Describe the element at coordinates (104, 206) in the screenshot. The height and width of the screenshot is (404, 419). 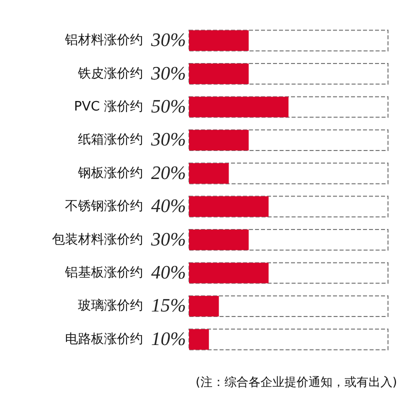
I see `y-tick-label: 不锈钢涨价约` at that location.